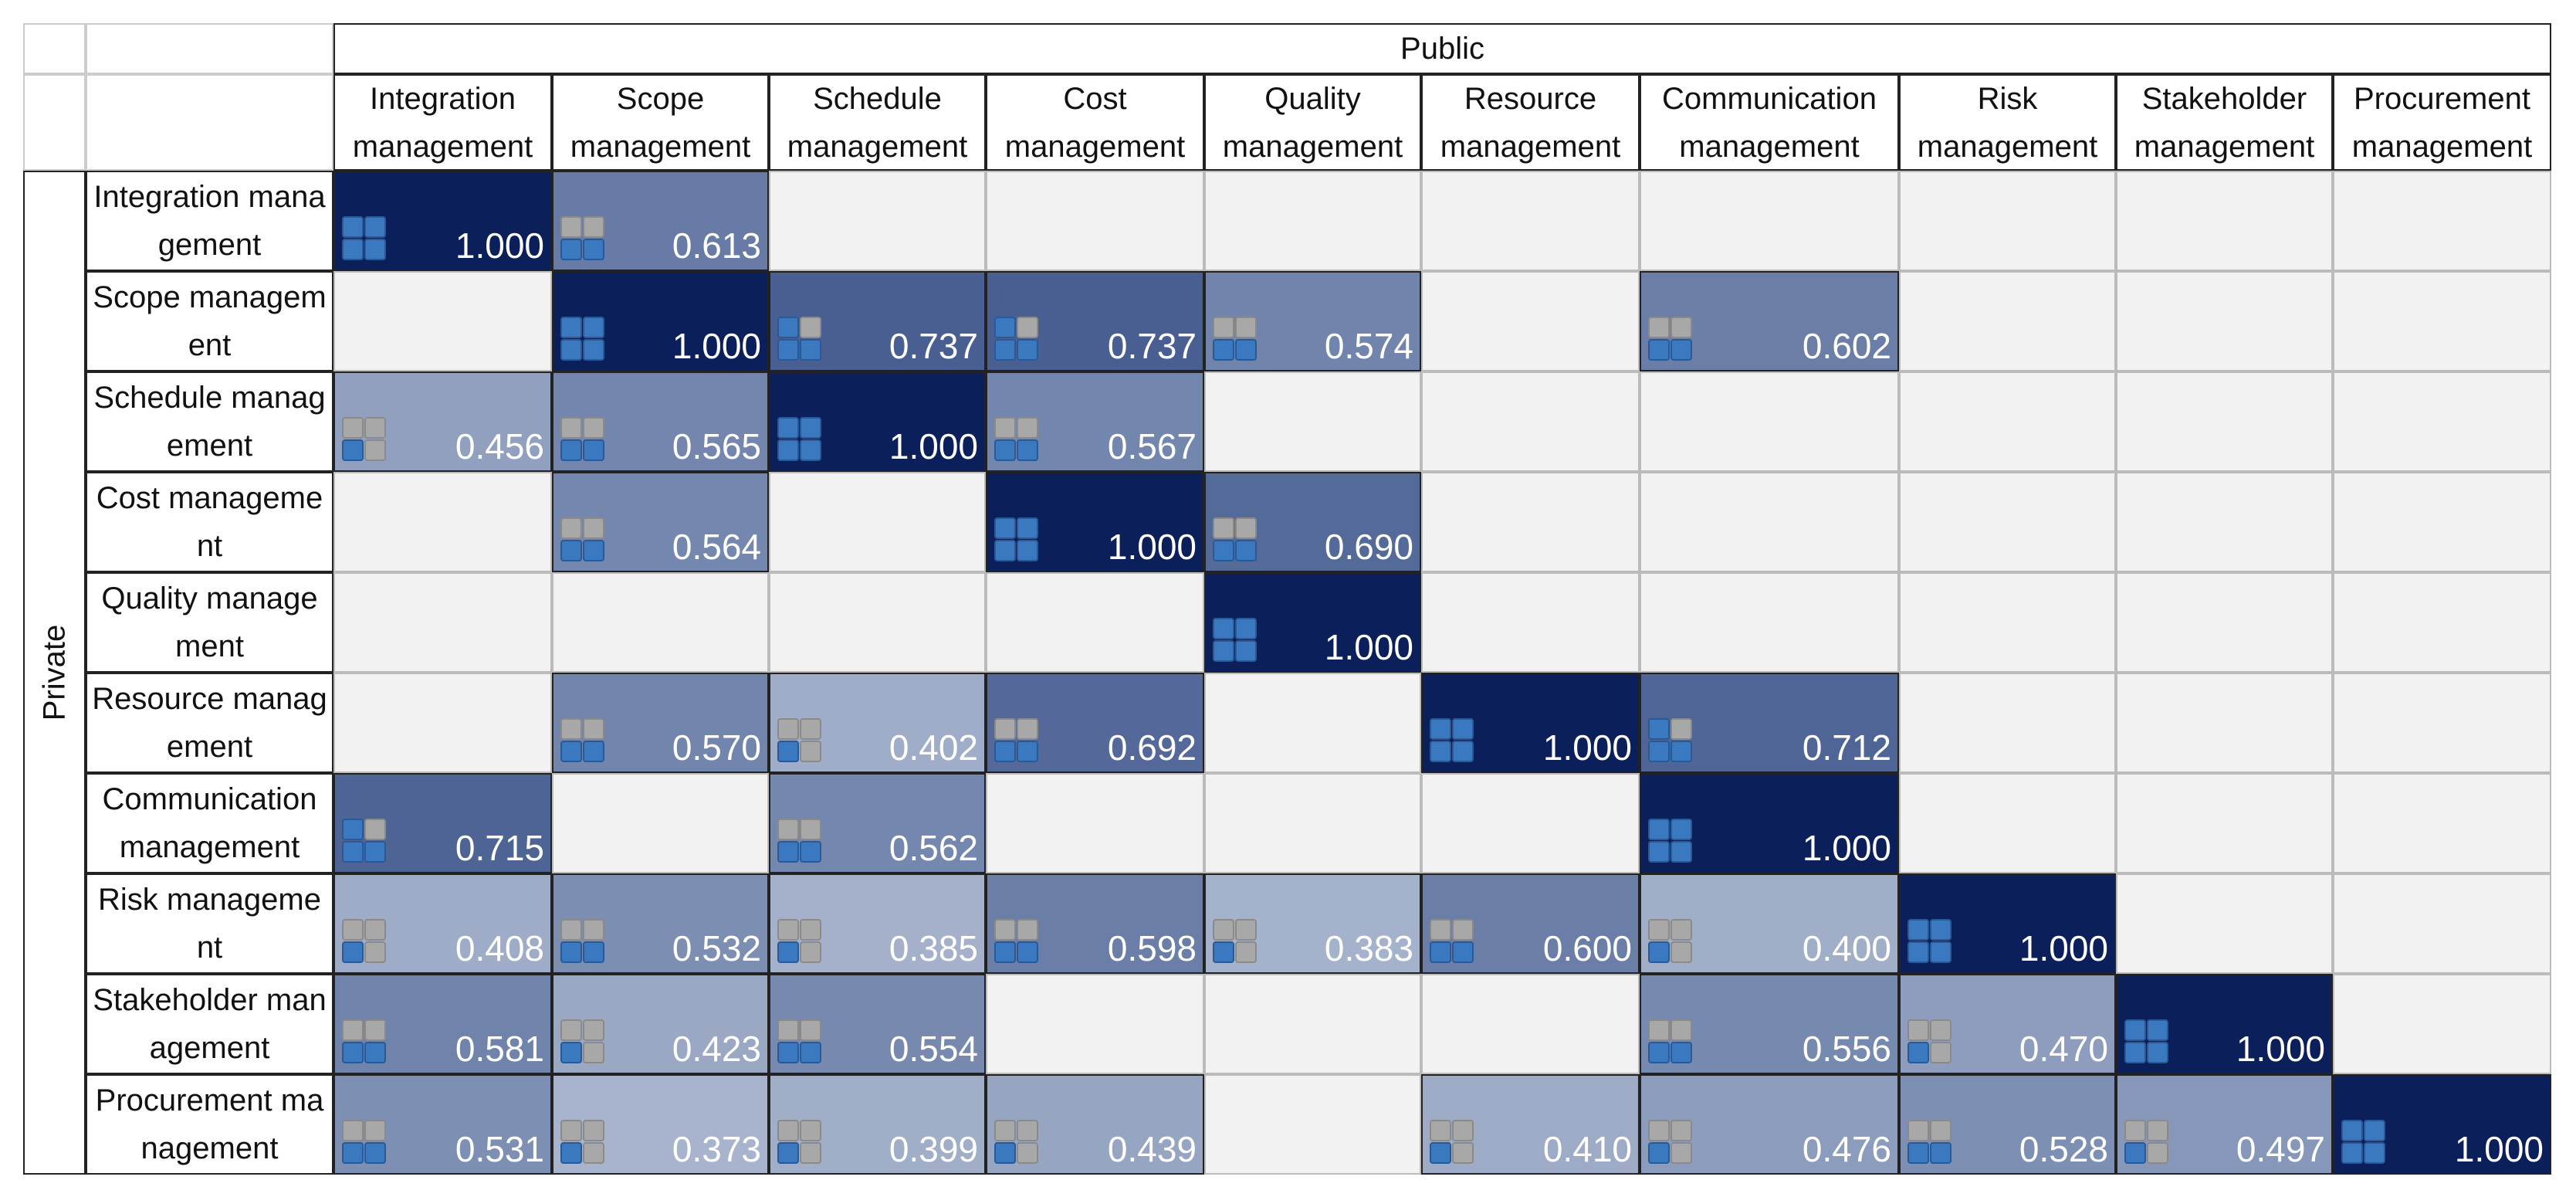  Describe the element at coordinates (933, 948) in the screenshot. I see `cell-value: 0.385` at that location.